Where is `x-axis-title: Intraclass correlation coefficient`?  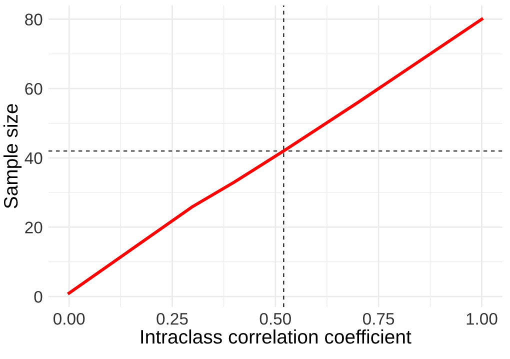
x-axis-title: Intraclass correlation coefficient is located at coordinates (276, 336).